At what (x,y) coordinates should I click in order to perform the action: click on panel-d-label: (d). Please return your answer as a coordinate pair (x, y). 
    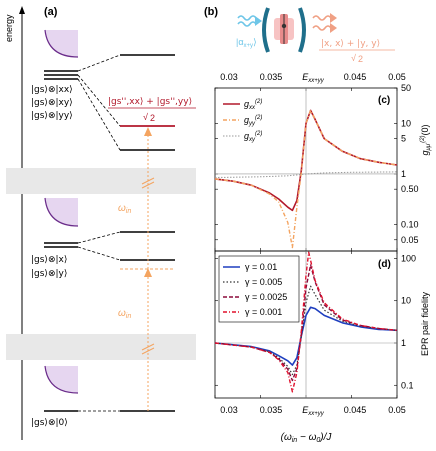
    Looking at the image, I should click on (384, 264).